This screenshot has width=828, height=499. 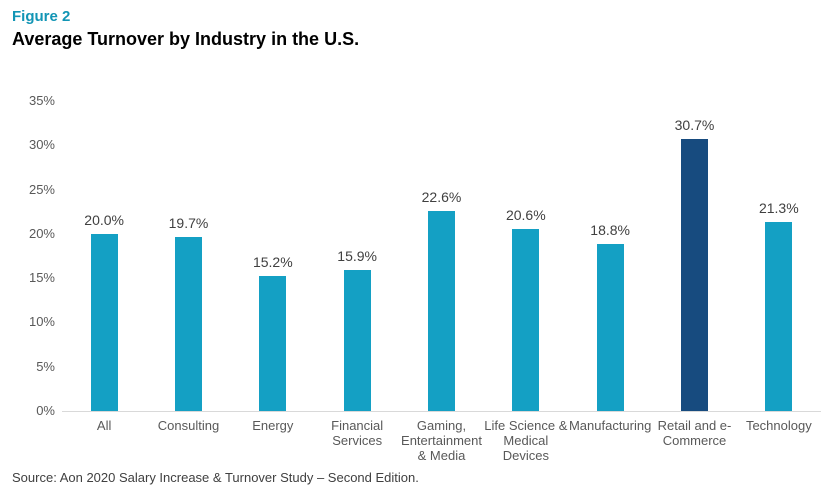 I want to click on bar-value-label: 30.7%, so click(x=694, y=125).